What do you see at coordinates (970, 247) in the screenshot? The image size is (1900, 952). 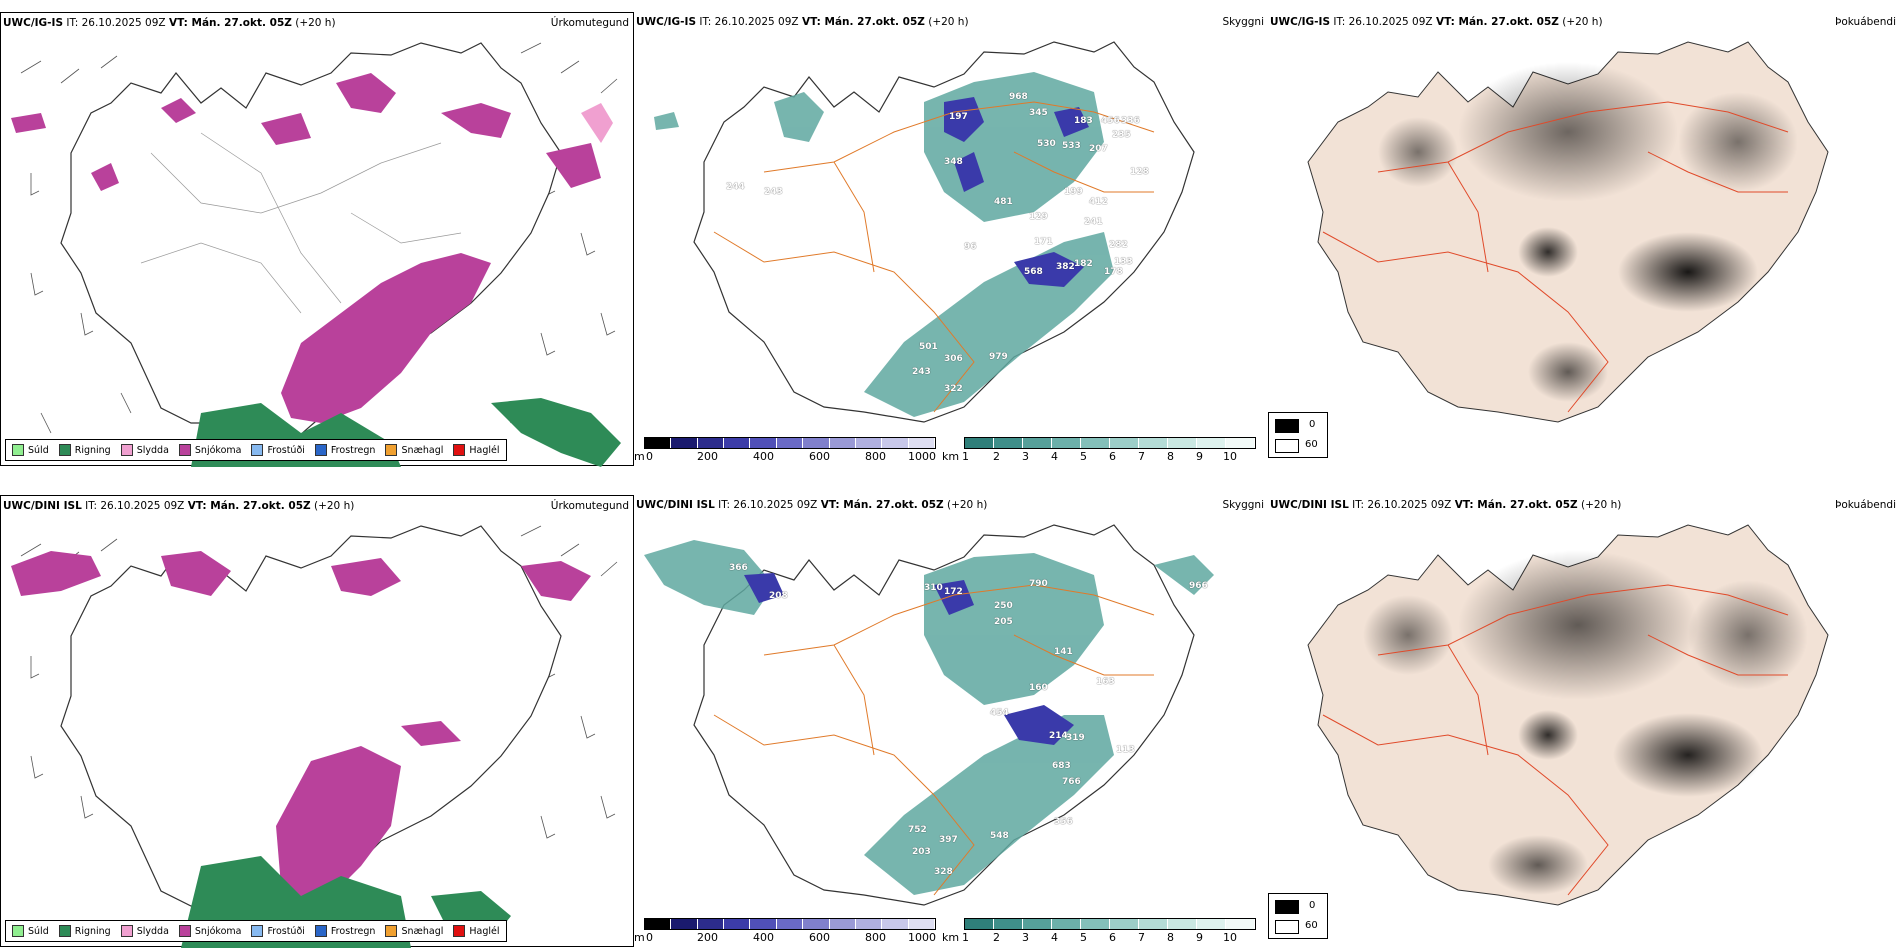 I see `height-label: 96` at bounding box center [970, 247].